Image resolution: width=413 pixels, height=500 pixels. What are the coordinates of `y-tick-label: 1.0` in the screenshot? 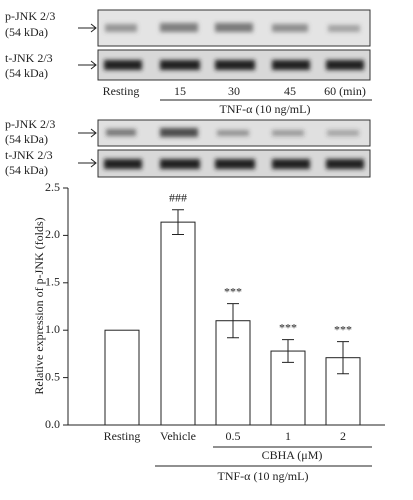 It's located at (52, 329).